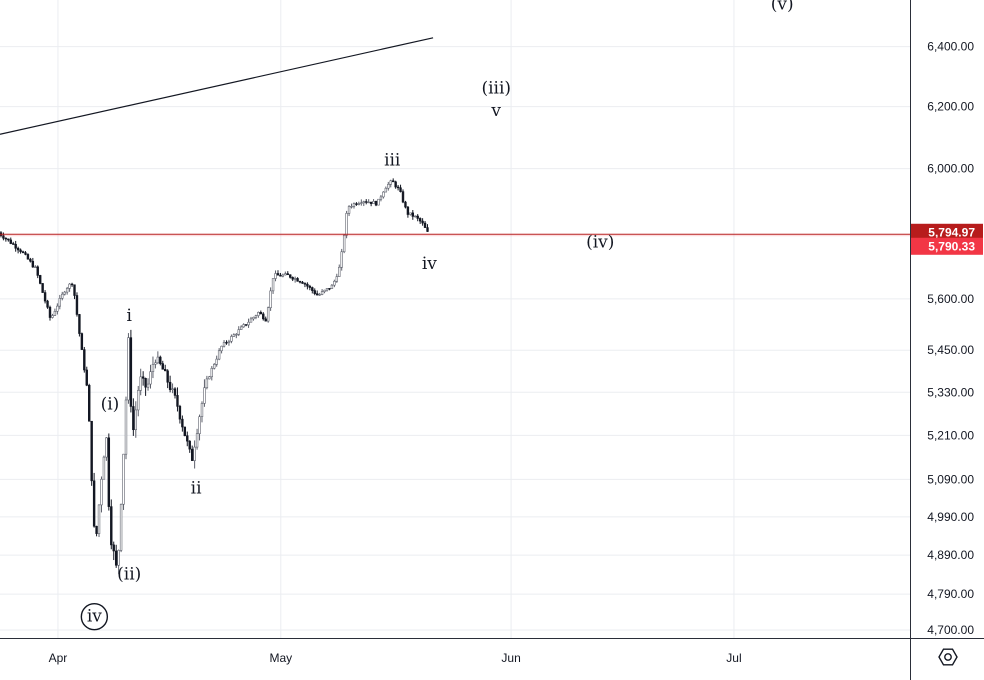  I want to click on trendline, so click(217, 86).